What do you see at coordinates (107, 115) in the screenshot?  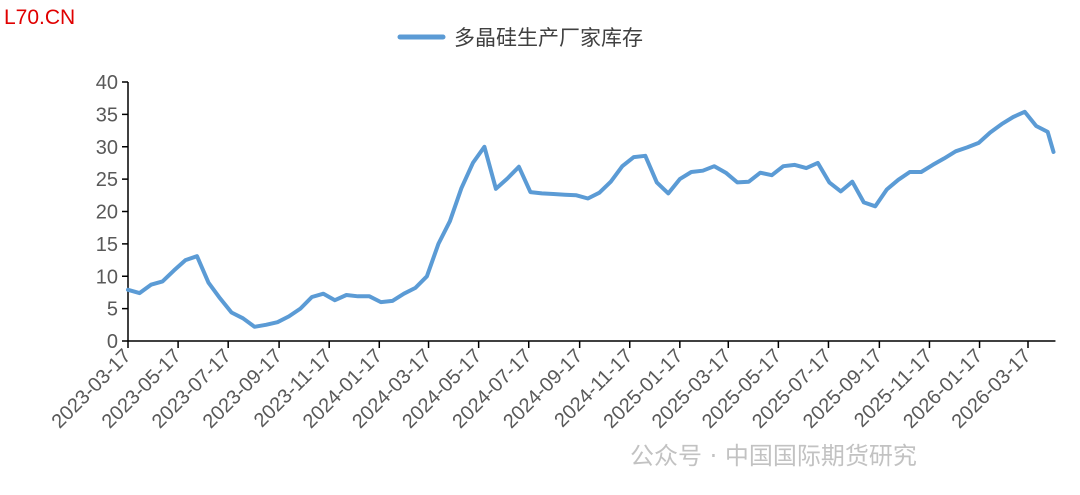 I see `y-tick-label: 35` at bounding box center [107, 115].